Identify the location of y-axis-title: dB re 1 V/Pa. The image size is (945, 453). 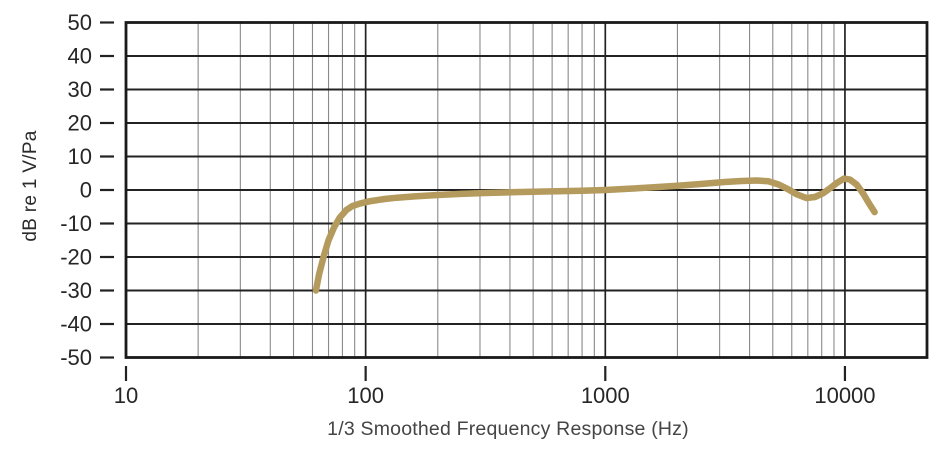
(30, 186).